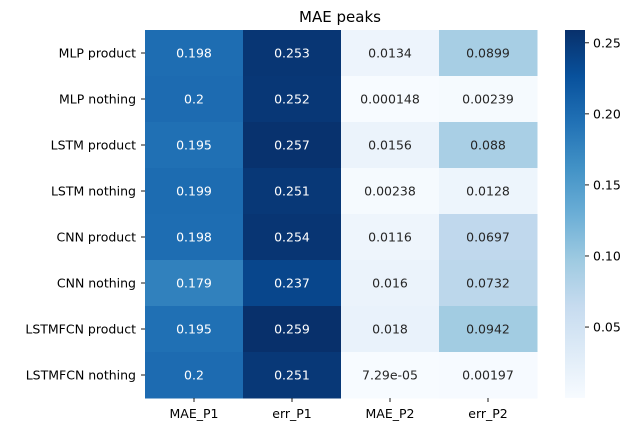 The height and width of the screenshot is (433, 633). What do you see at coordinates (390, 413) in the screenshot?
I see `x-tick-label: MAE_P2` at bounding box center [390, 413].